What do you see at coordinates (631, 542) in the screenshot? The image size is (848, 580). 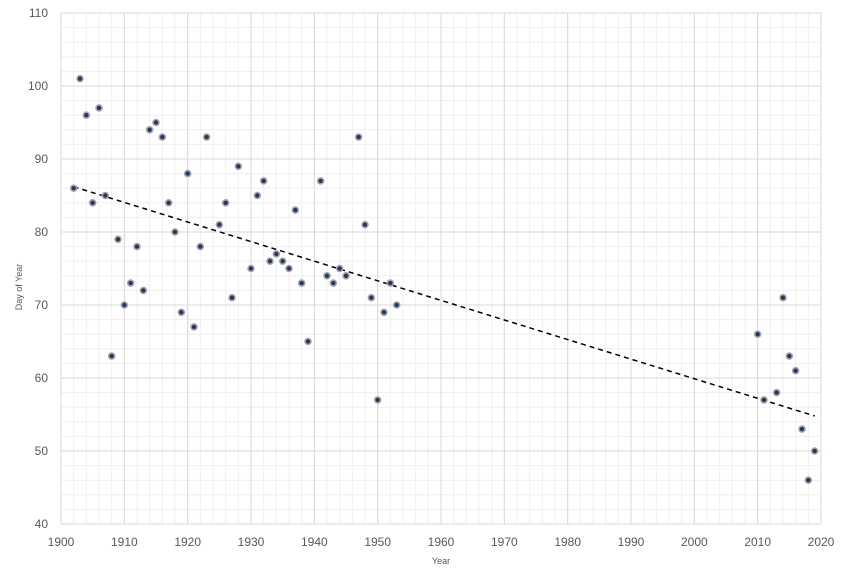 I see `x-tick-label: 1990` at bounding box center [631, 542].